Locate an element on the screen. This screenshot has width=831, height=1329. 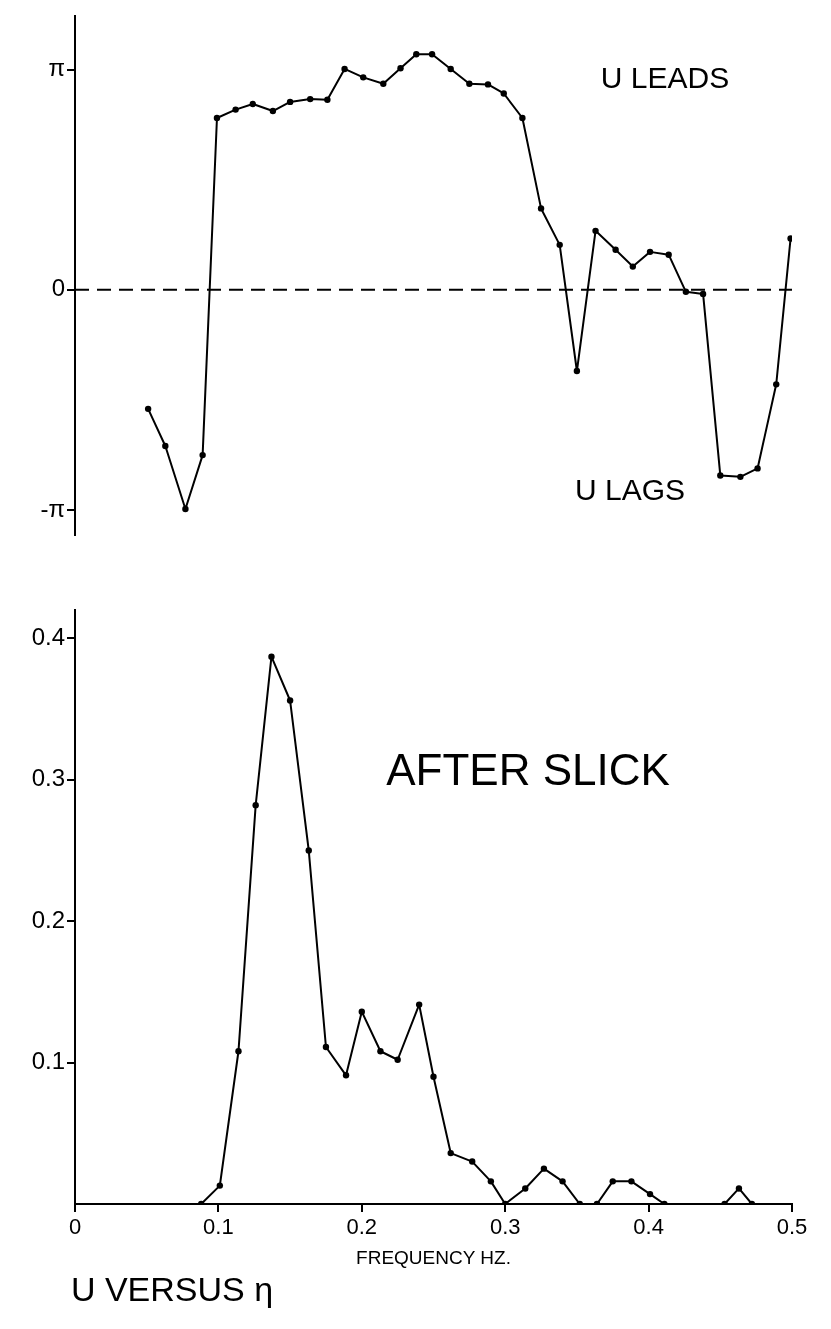
x-tick-label: 0.2 is located at coordinates (362, 1227).